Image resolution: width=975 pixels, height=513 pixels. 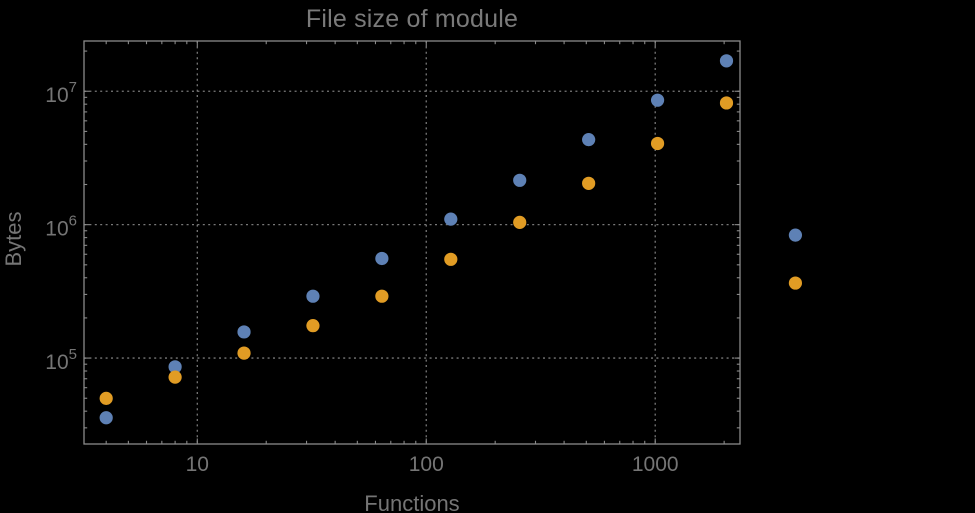 I want to click on x-axis-label: Functions, so click(x=412, y=502).